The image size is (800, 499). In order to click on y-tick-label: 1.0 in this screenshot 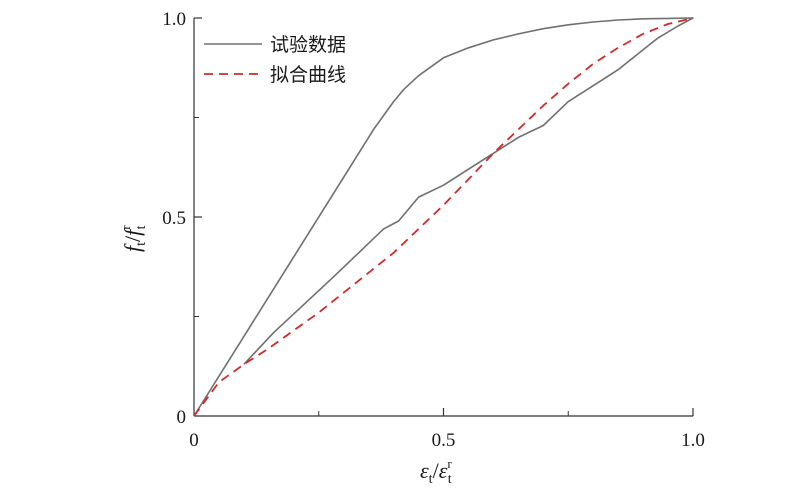, I will do `click(174, 19)`.